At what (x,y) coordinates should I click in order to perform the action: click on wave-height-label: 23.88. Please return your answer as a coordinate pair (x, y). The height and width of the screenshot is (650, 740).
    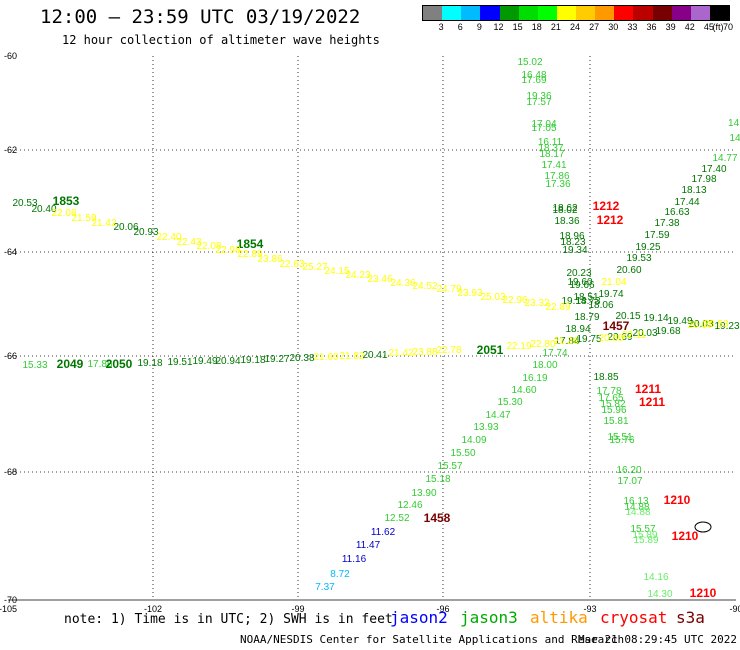
    Looking at the image, I should click on (424, 352).